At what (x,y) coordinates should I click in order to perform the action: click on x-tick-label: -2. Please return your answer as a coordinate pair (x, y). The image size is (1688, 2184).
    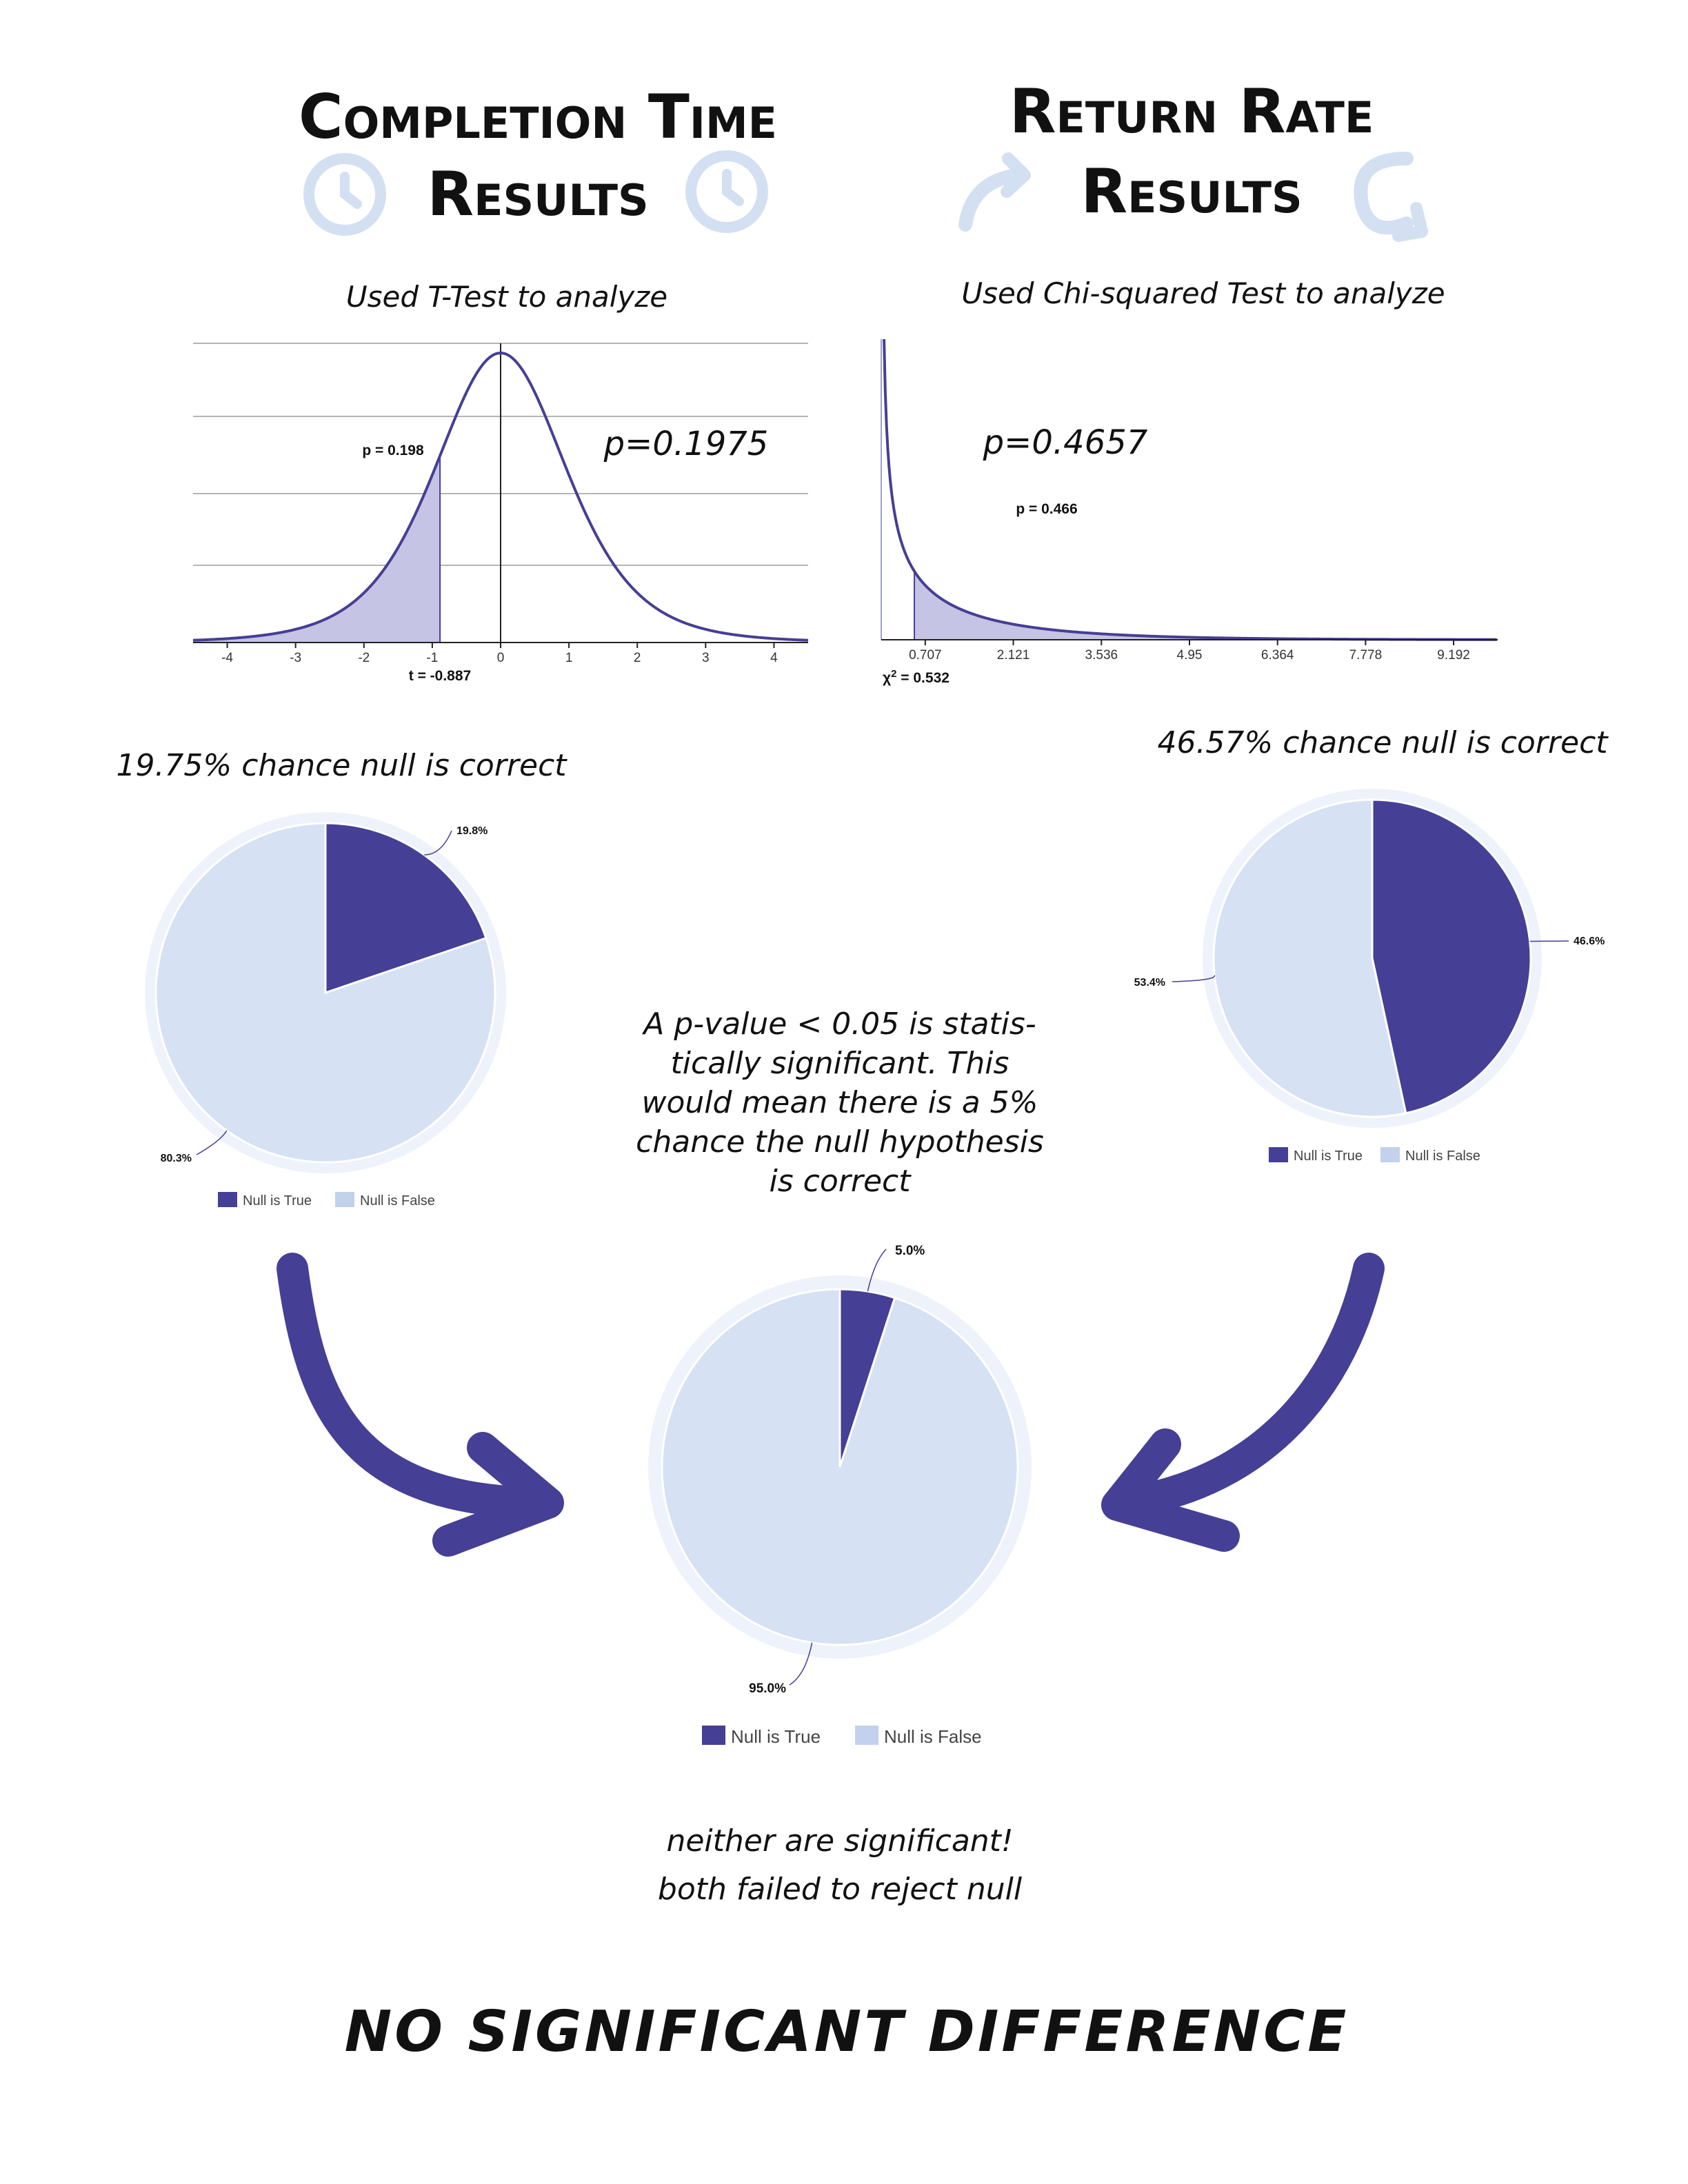
    Looking at the image, I should click on (364, 658).